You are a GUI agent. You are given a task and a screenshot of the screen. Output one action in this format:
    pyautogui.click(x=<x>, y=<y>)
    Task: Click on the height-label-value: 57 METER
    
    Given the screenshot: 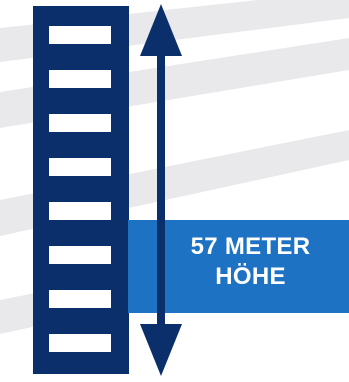 What is the action you would take?
    pyautogui.click(x=250, y=246)
    